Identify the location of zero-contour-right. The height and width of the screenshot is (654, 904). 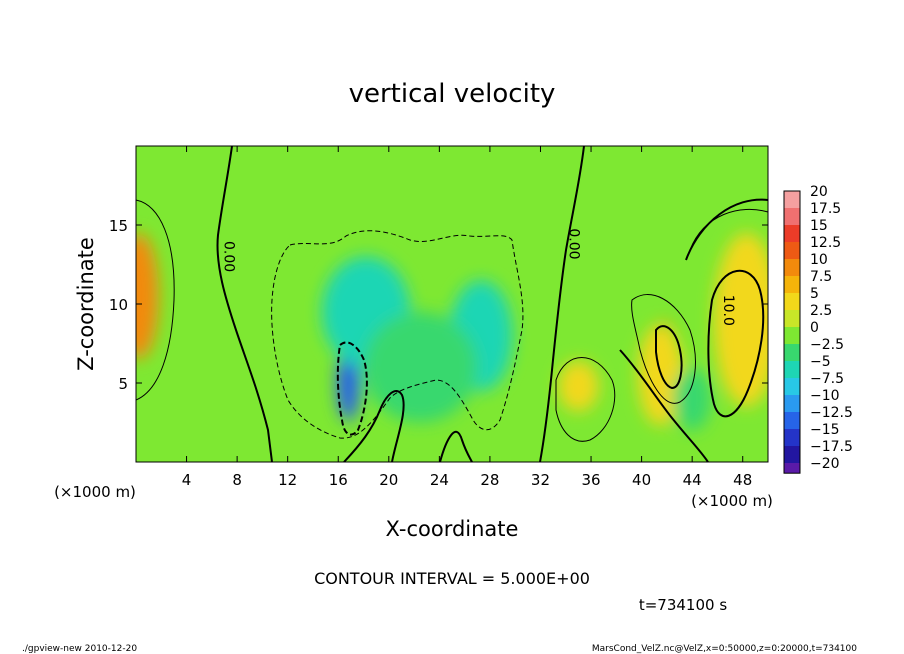
(562, 304).